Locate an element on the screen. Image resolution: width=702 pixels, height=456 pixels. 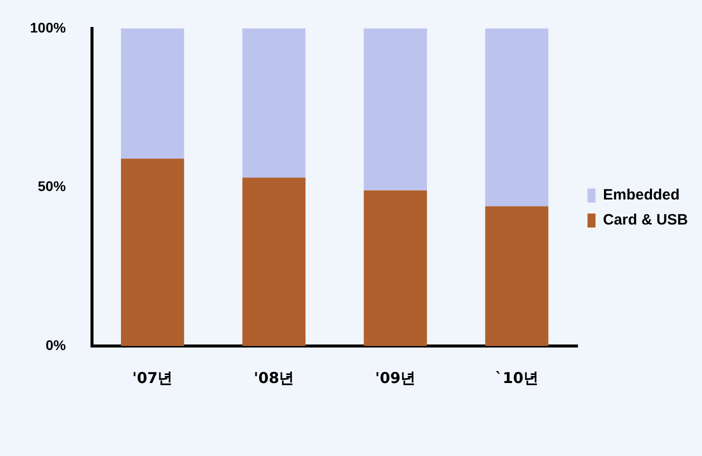
x-tick-label: '07년 is located at coordinates (152, 377).